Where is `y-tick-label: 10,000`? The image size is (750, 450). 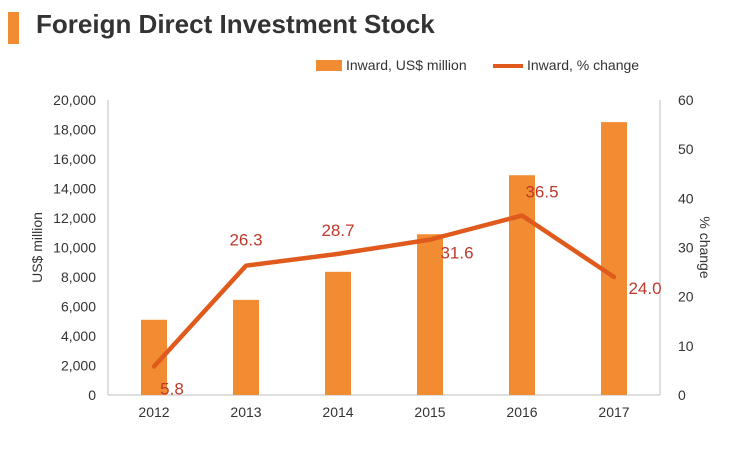 y-tick-label: 10,000 is located at coordinates (74, 248).